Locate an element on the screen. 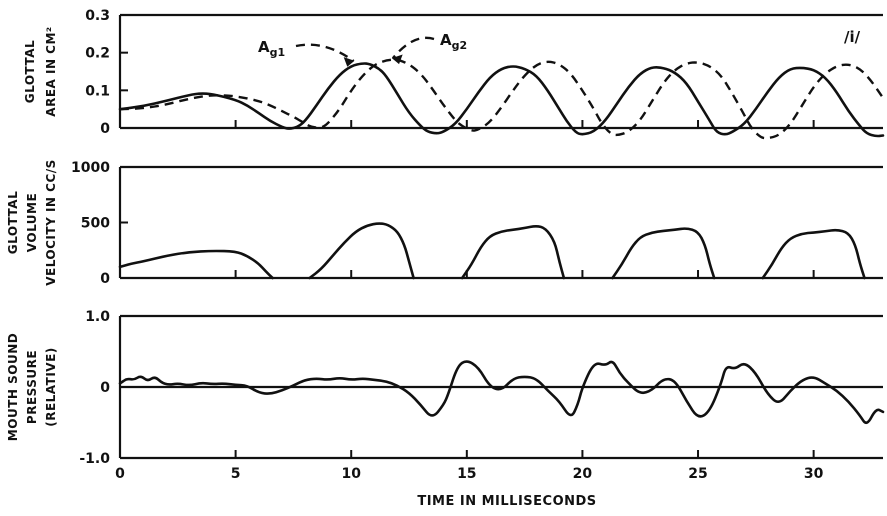 The width and height of the screenshot is (887, 516). vowel-annotation: /i/ is located at coordinates (852, 37).